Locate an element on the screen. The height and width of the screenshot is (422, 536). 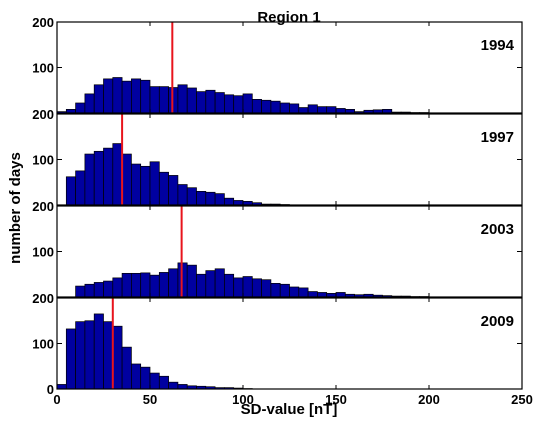
panel-year-label: 1997 is located at coordinates (497, 137).